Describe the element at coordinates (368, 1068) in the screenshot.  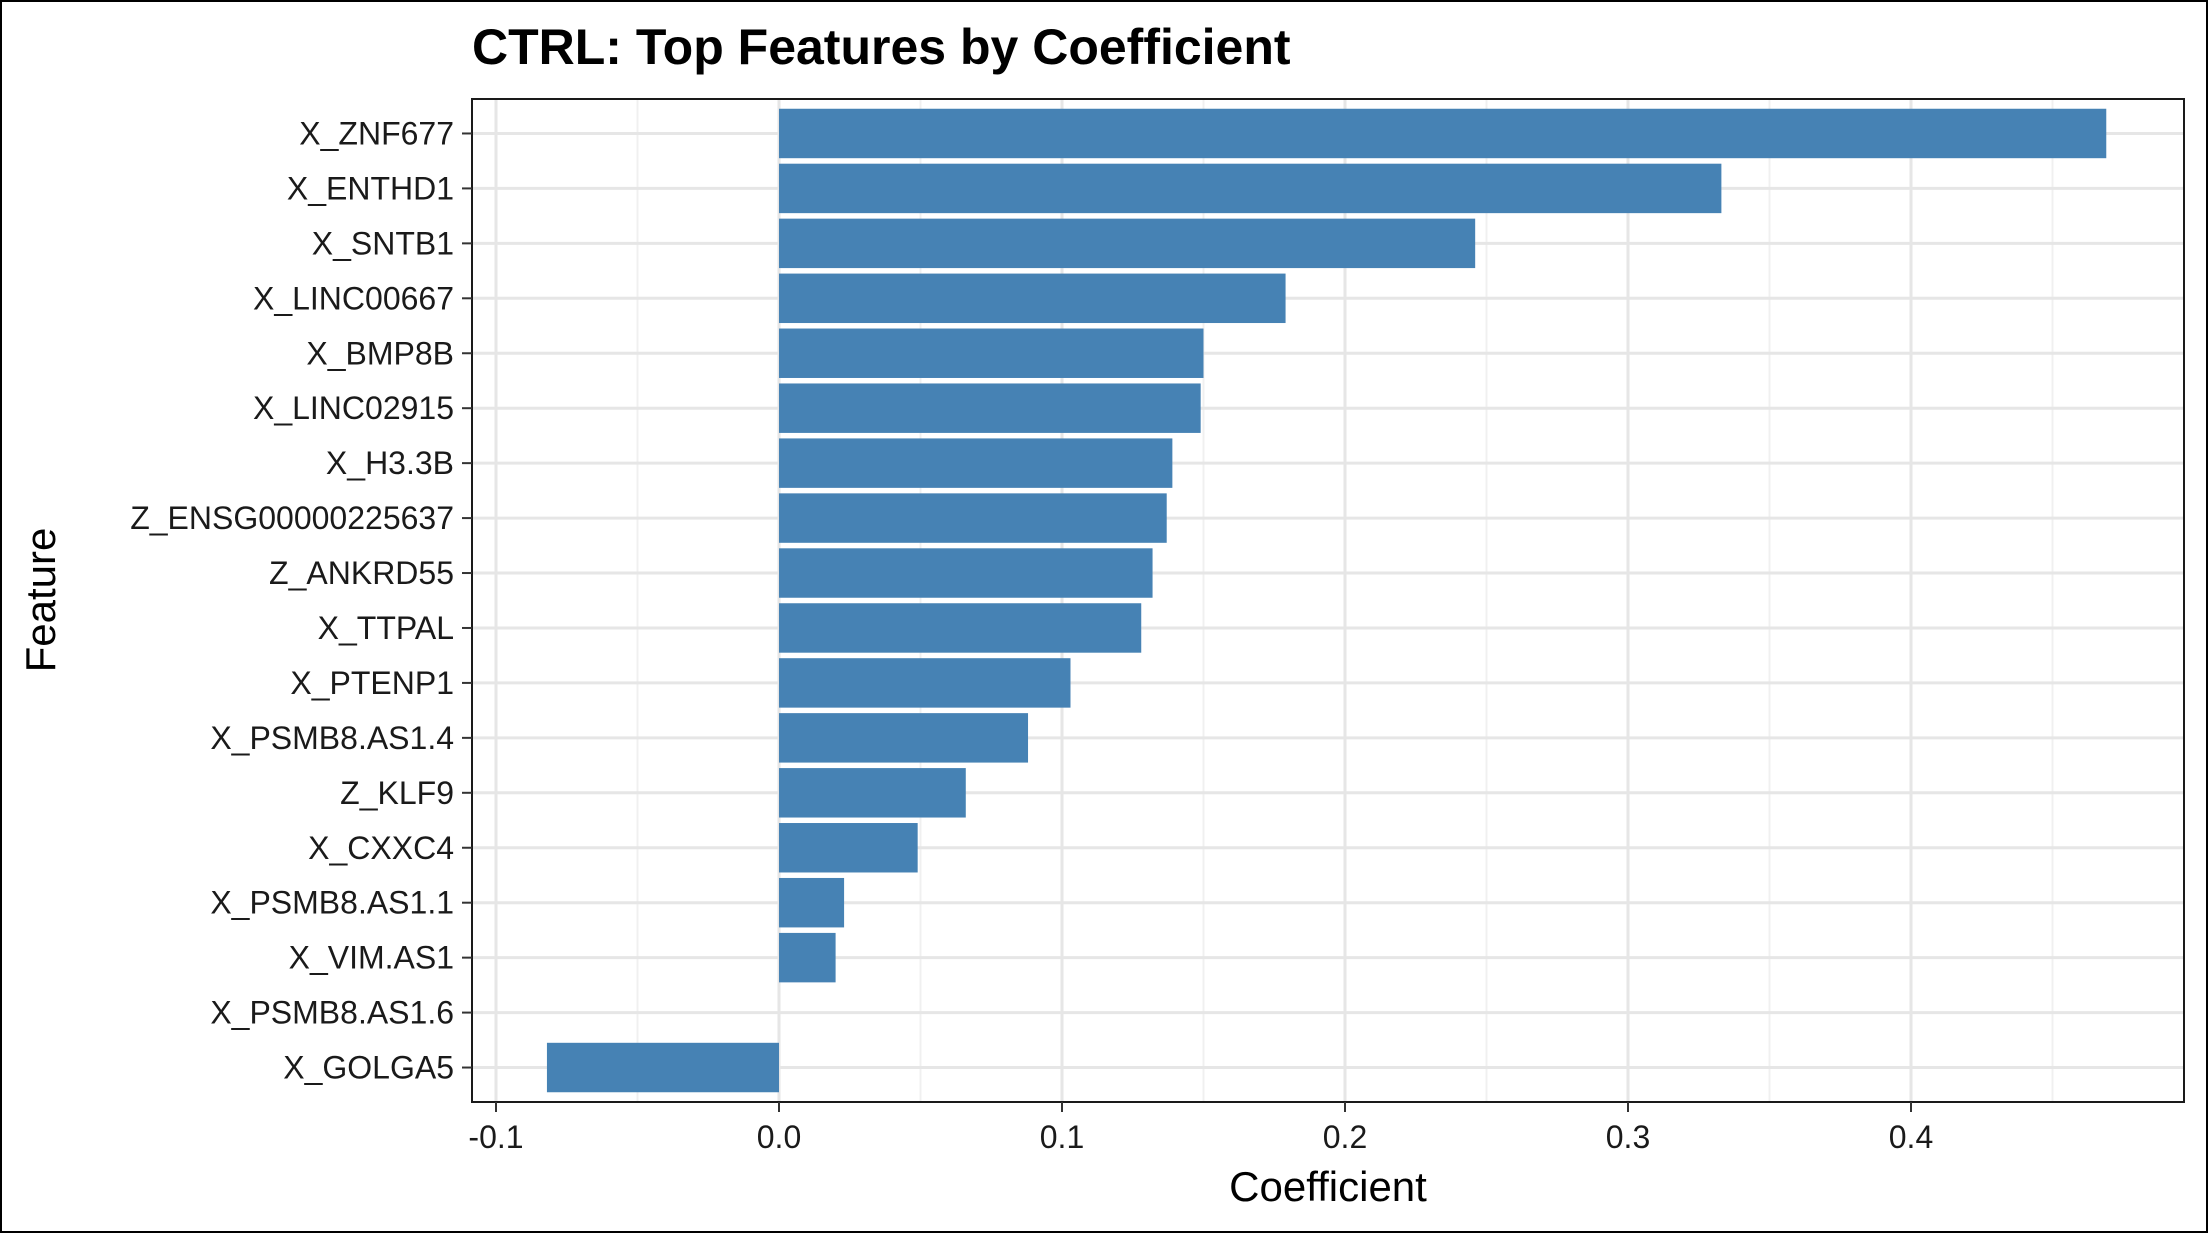
I see `y-tick-label: X_GOLGA5` at that location.